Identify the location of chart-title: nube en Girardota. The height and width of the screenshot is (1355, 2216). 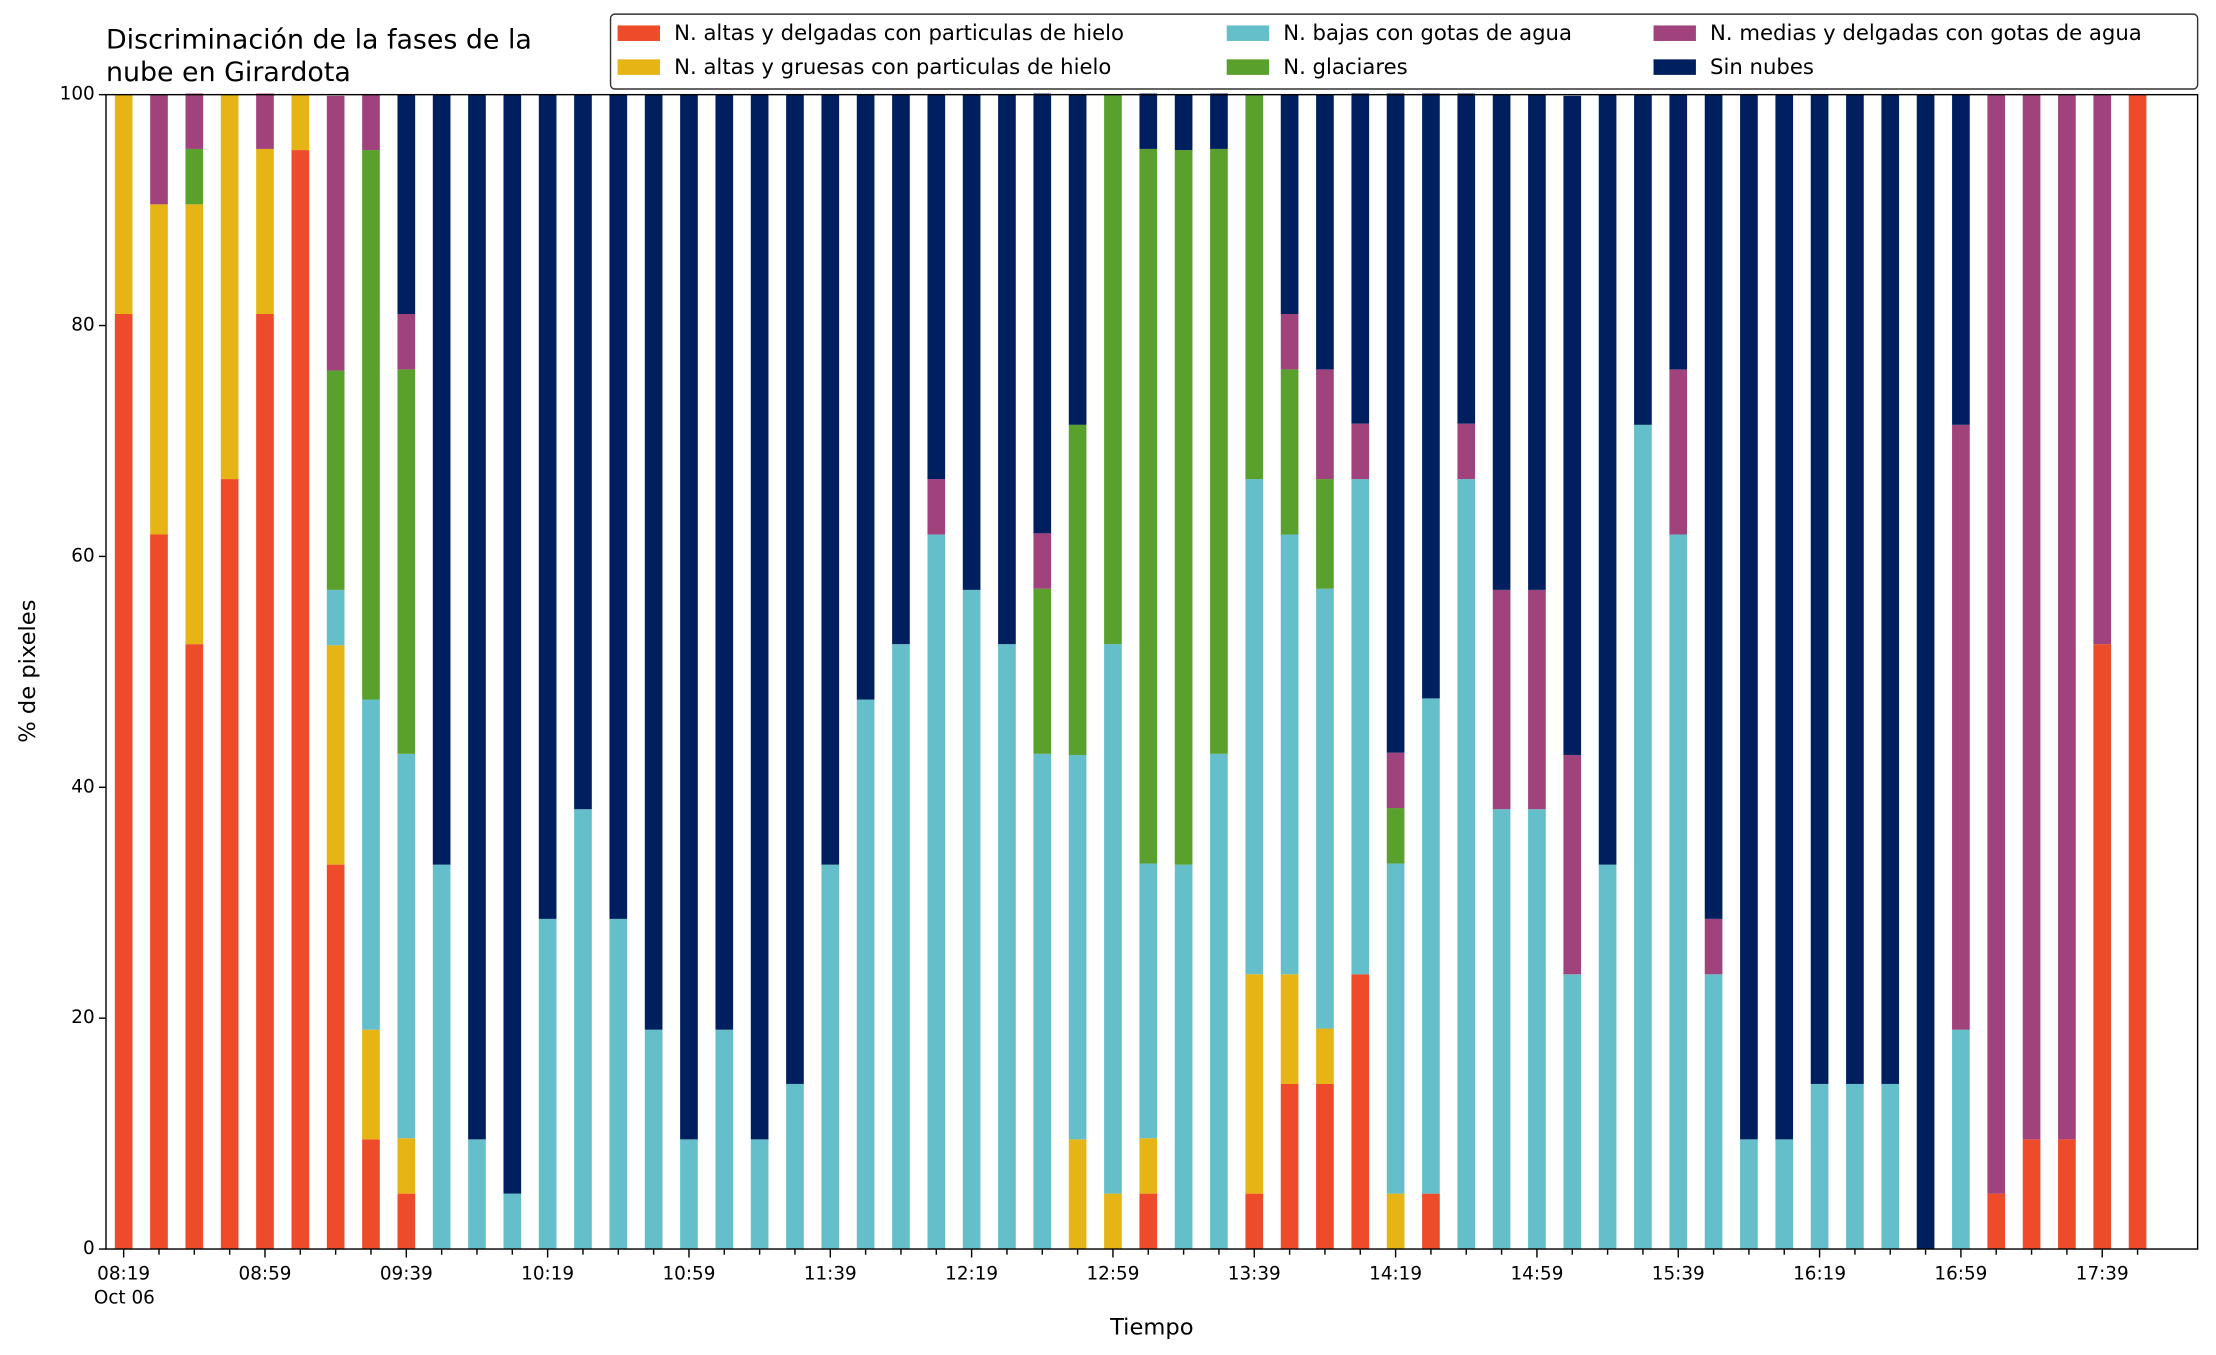
(228, 72).